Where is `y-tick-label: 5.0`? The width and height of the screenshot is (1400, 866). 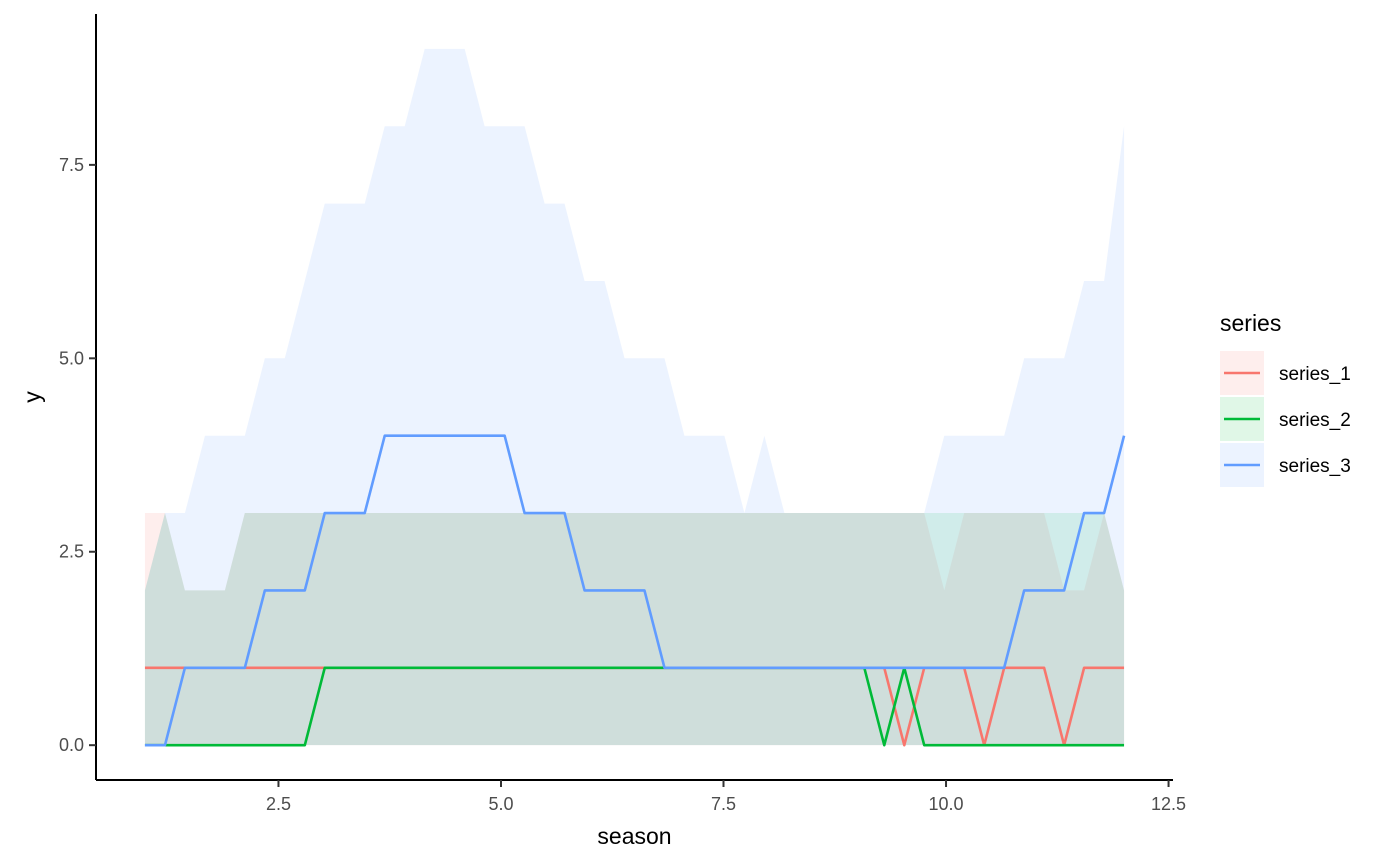 y-tick-label: 5.0 is located at coordinates (71, 358).